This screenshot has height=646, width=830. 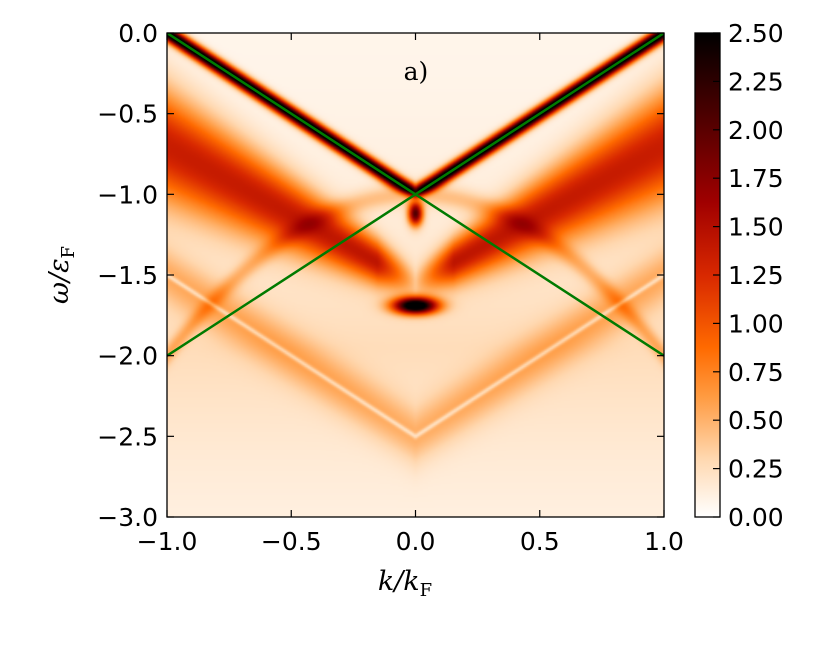 I want to click on y-tick-label: −3.0, so click(x=127, y=517).